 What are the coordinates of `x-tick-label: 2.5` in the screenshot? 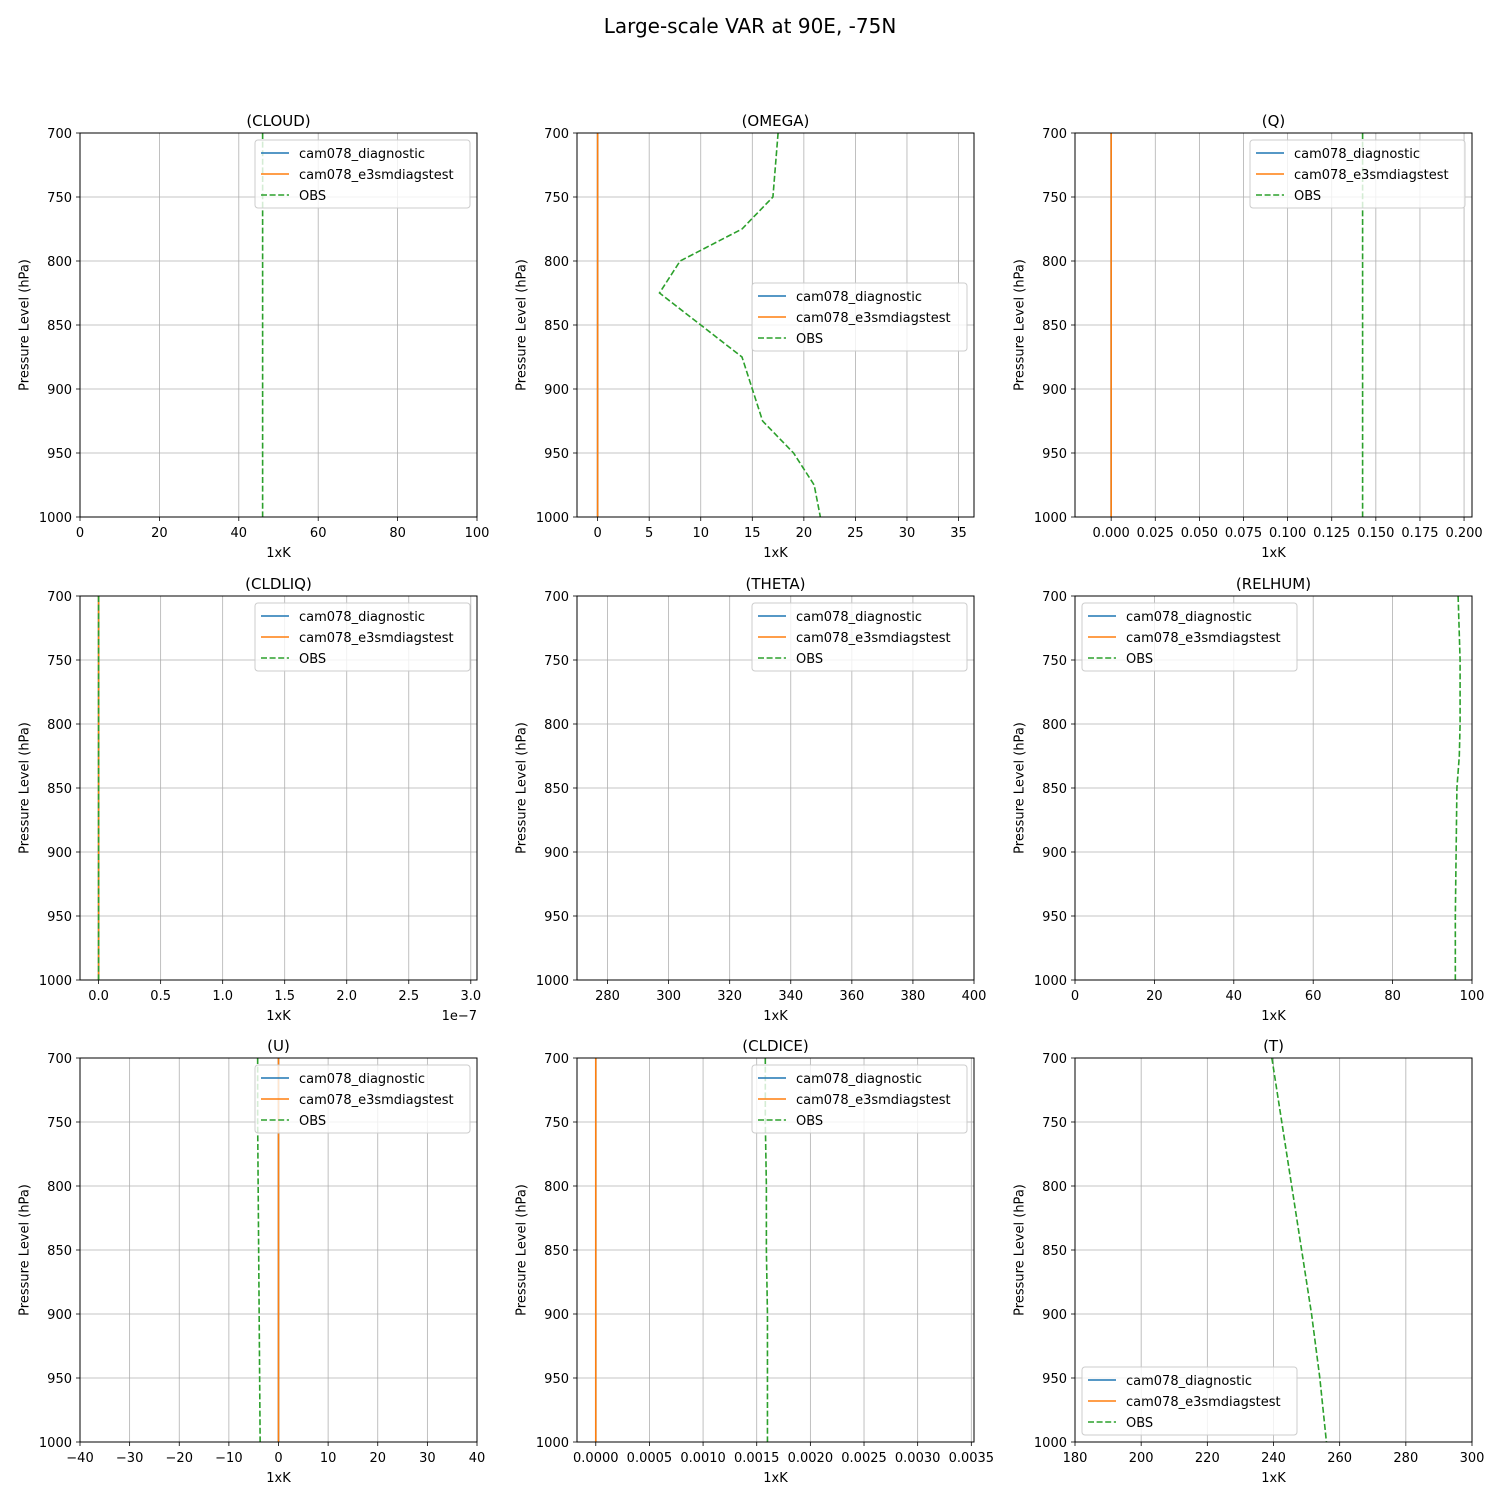 It's located at (408, 996).